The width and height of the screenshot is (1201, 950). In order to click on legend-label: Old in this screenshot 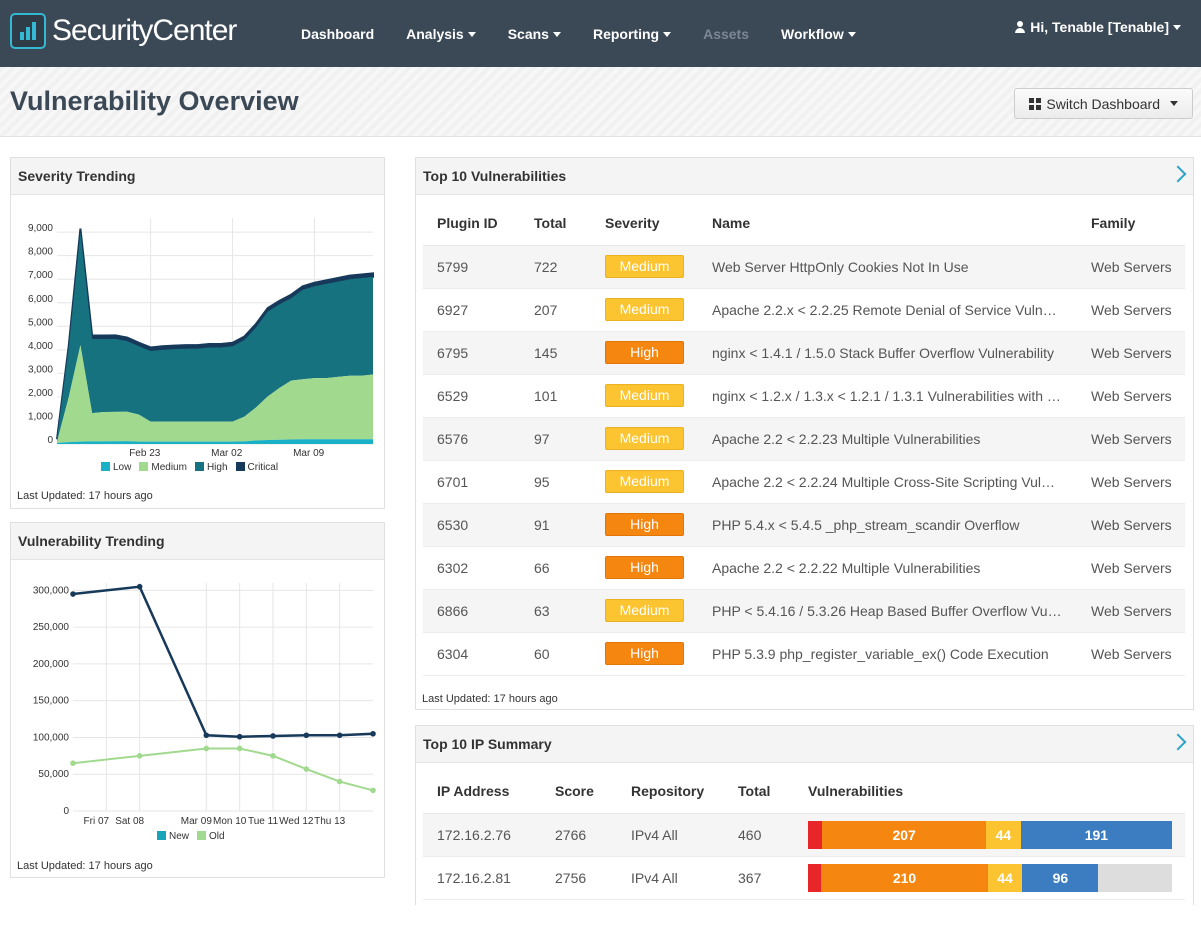, I will do `click(217, 836)`.